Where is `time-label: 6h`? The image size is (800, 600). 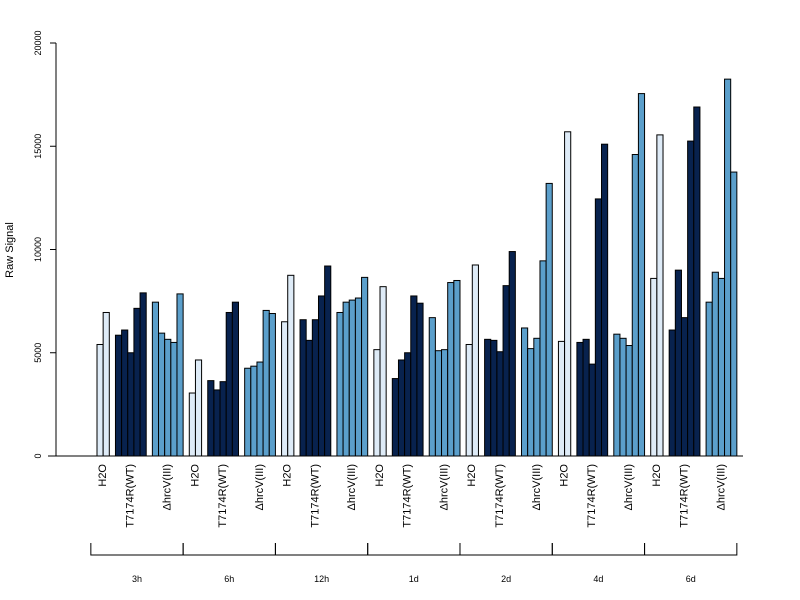
time-label: 6h is located at coordinates (229, 579).